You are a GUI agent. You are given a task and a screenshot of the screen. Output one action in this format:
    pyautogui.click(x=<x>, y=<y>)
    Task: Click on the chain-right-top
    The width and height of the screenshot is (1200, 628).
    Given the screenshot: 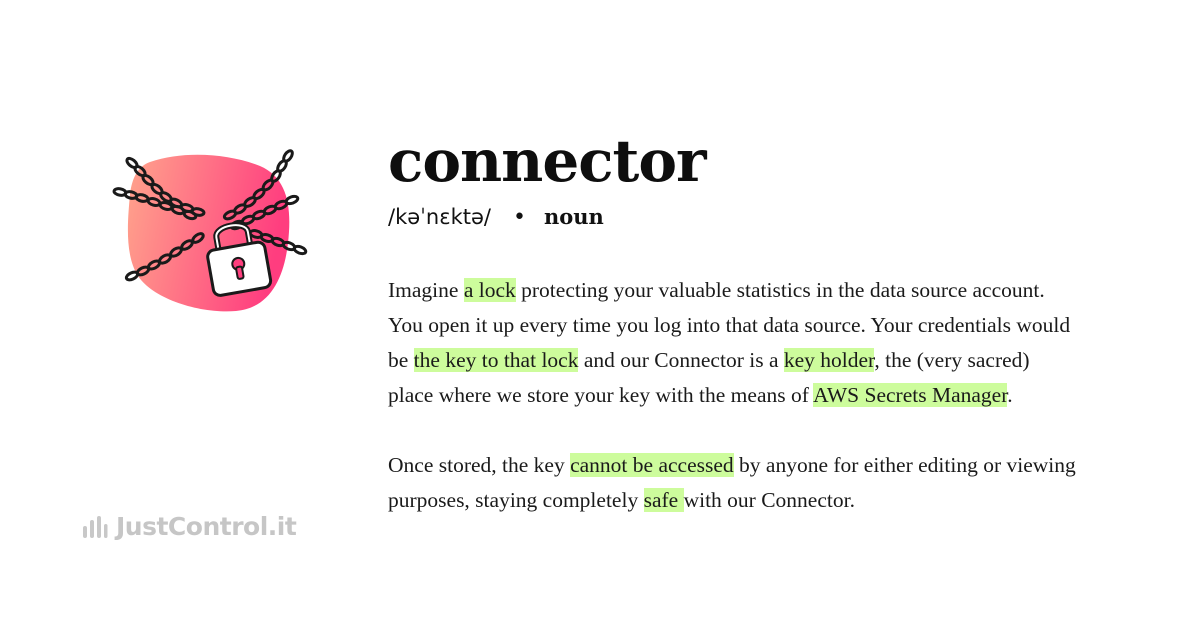 What is the action you would take?
    pyautogui.click(x=258, y=185)
    